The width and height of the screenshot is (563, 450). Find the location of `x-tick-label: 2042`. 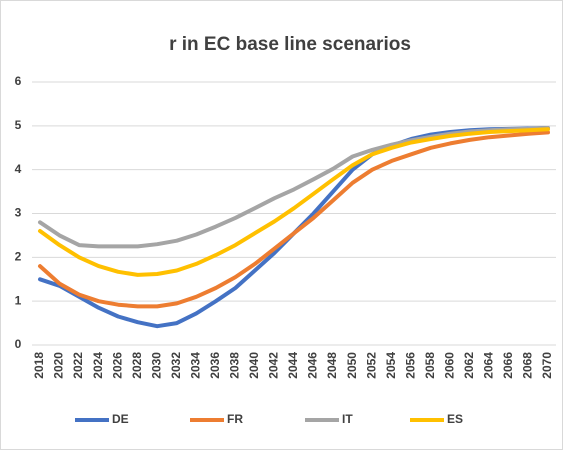

x-tick-label: 2042 is located at coordinates (274, 365).